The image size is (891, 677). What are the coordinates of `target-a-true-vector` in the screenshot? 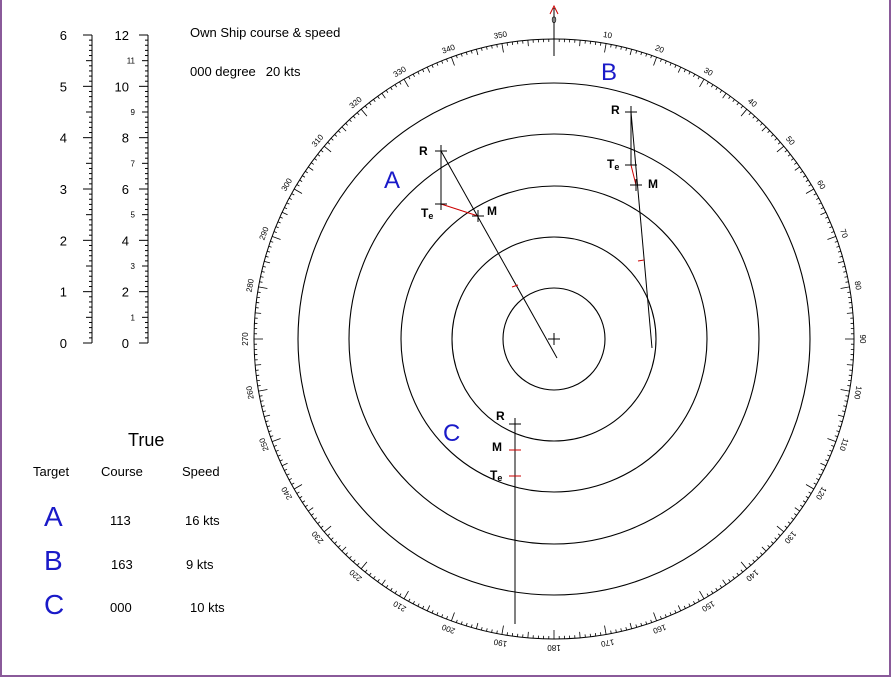 It's located at (459, 210).